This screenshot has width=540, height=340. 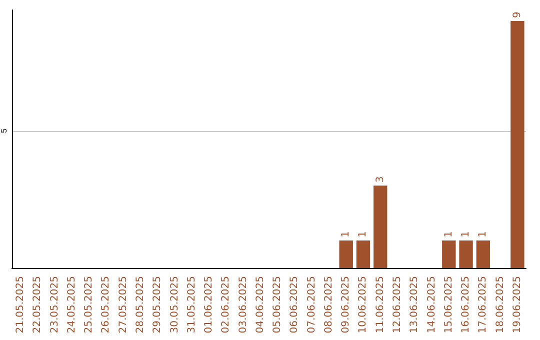 I want to click on x-tick-label: 10.06.2025, so click(x=363, y=305).